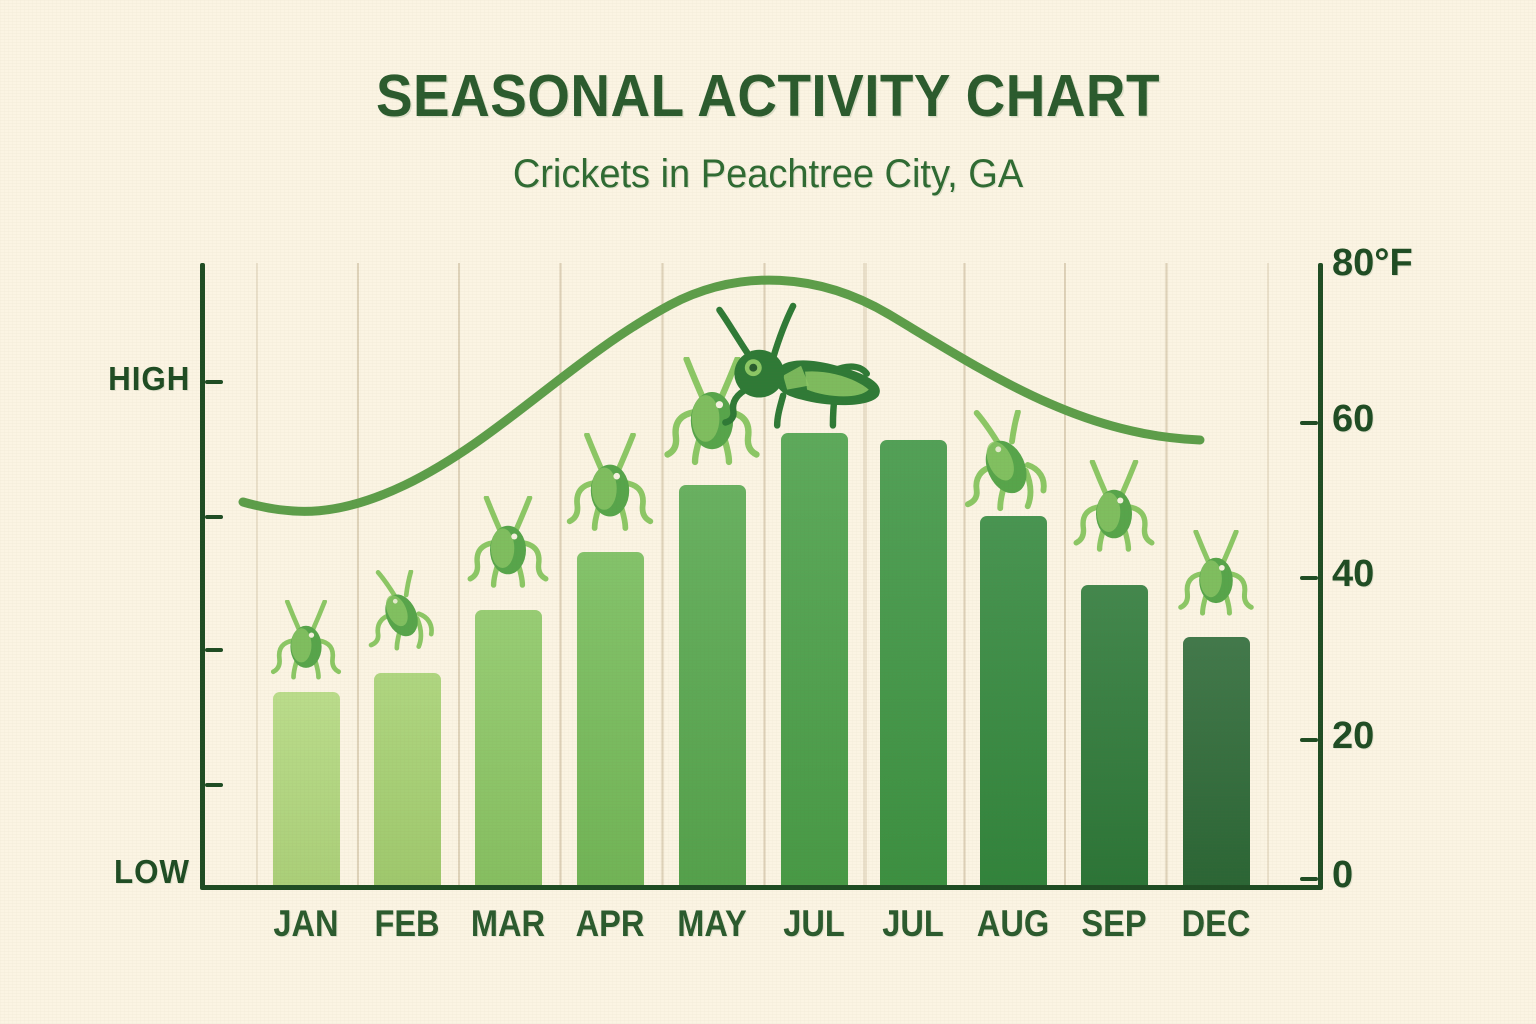 The width and height of the screenshot is (1536, 1024). Describe the element at coordinates (407, 923) in the screenshot. I see `x-axis-label-feb-1: FEB` at that location.